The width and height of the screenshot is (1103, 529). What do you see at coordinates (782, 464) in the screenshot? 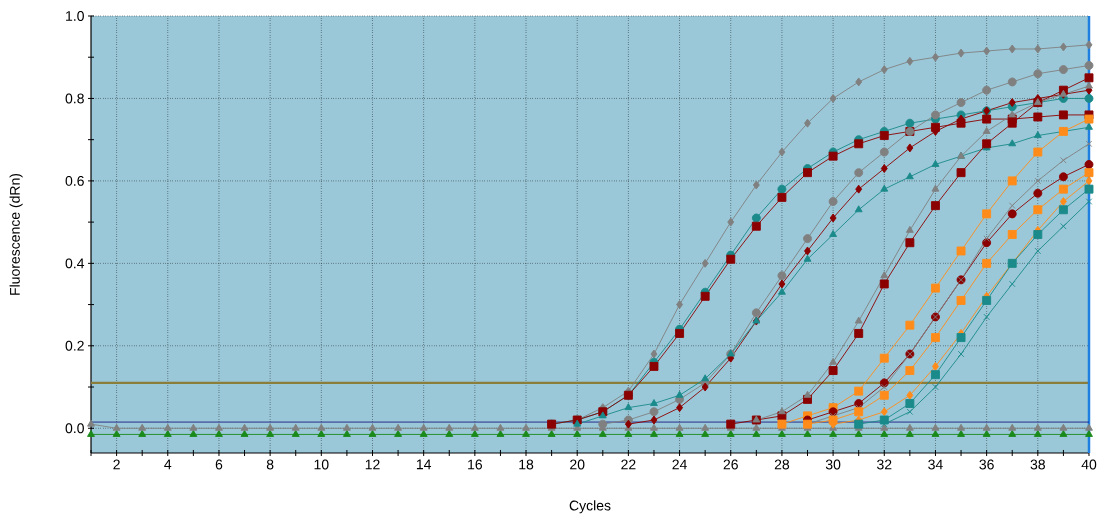
I see `x-tick-label: 28` at bounding box center [782, 464].